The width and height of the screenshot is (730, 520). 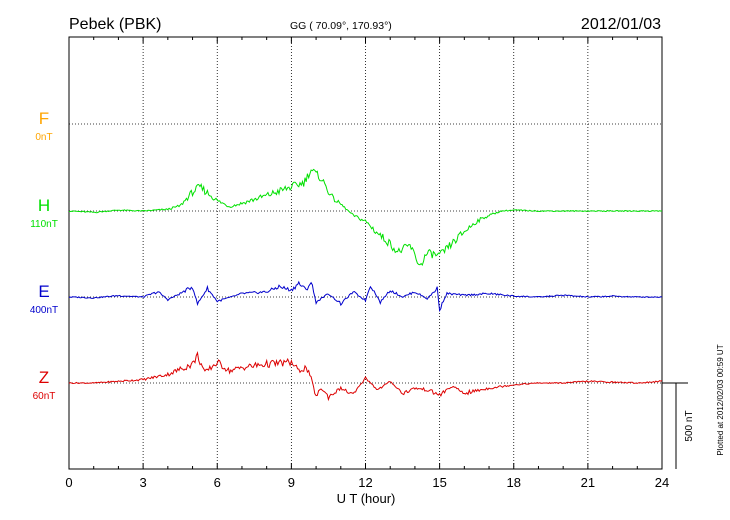 I want to click on series-line-z, so click(x=365, y=376).